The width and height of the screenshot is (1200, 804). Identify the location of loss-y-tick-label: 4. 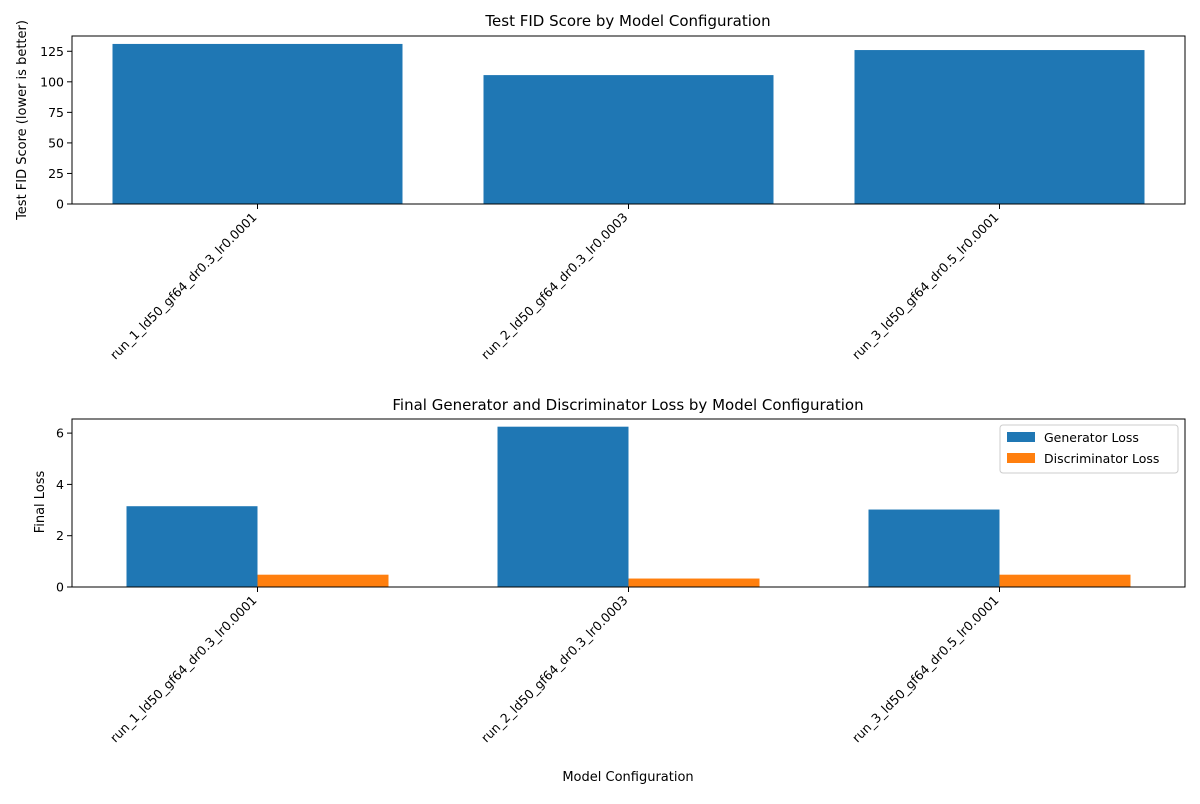
(60, 484).